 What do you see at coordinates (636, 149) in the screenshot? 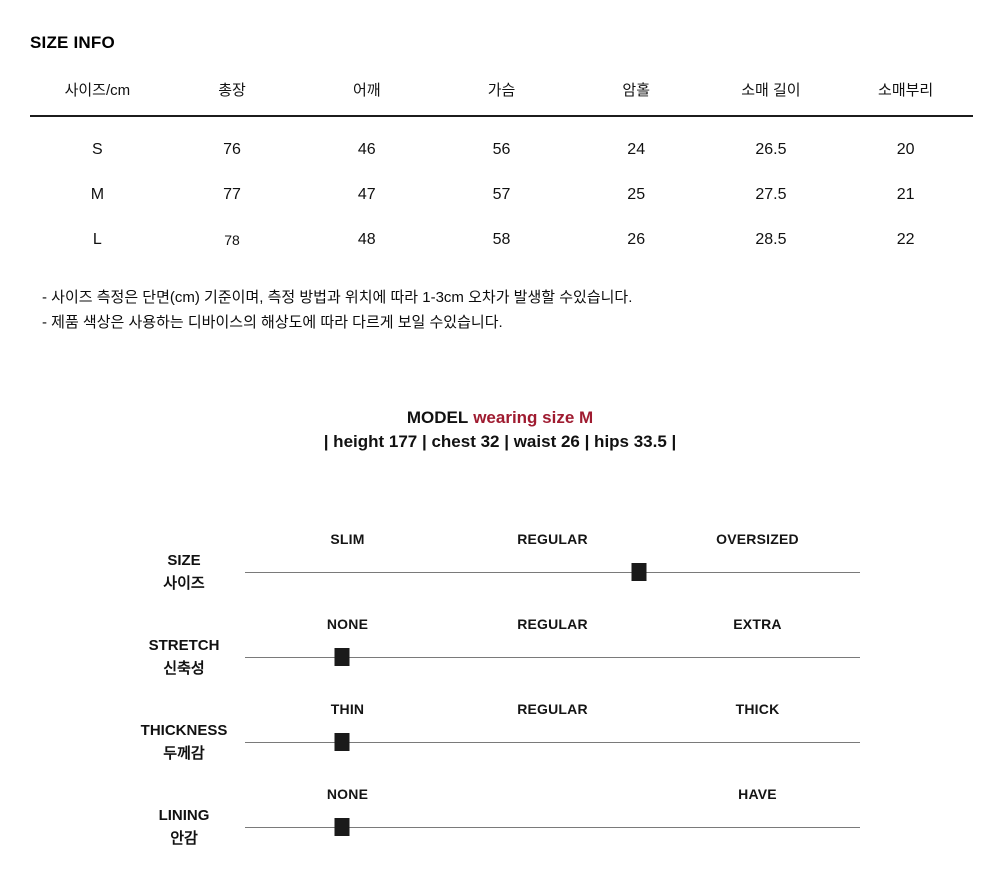
I see `table-cell: 24` at bounding box center [636, 149].